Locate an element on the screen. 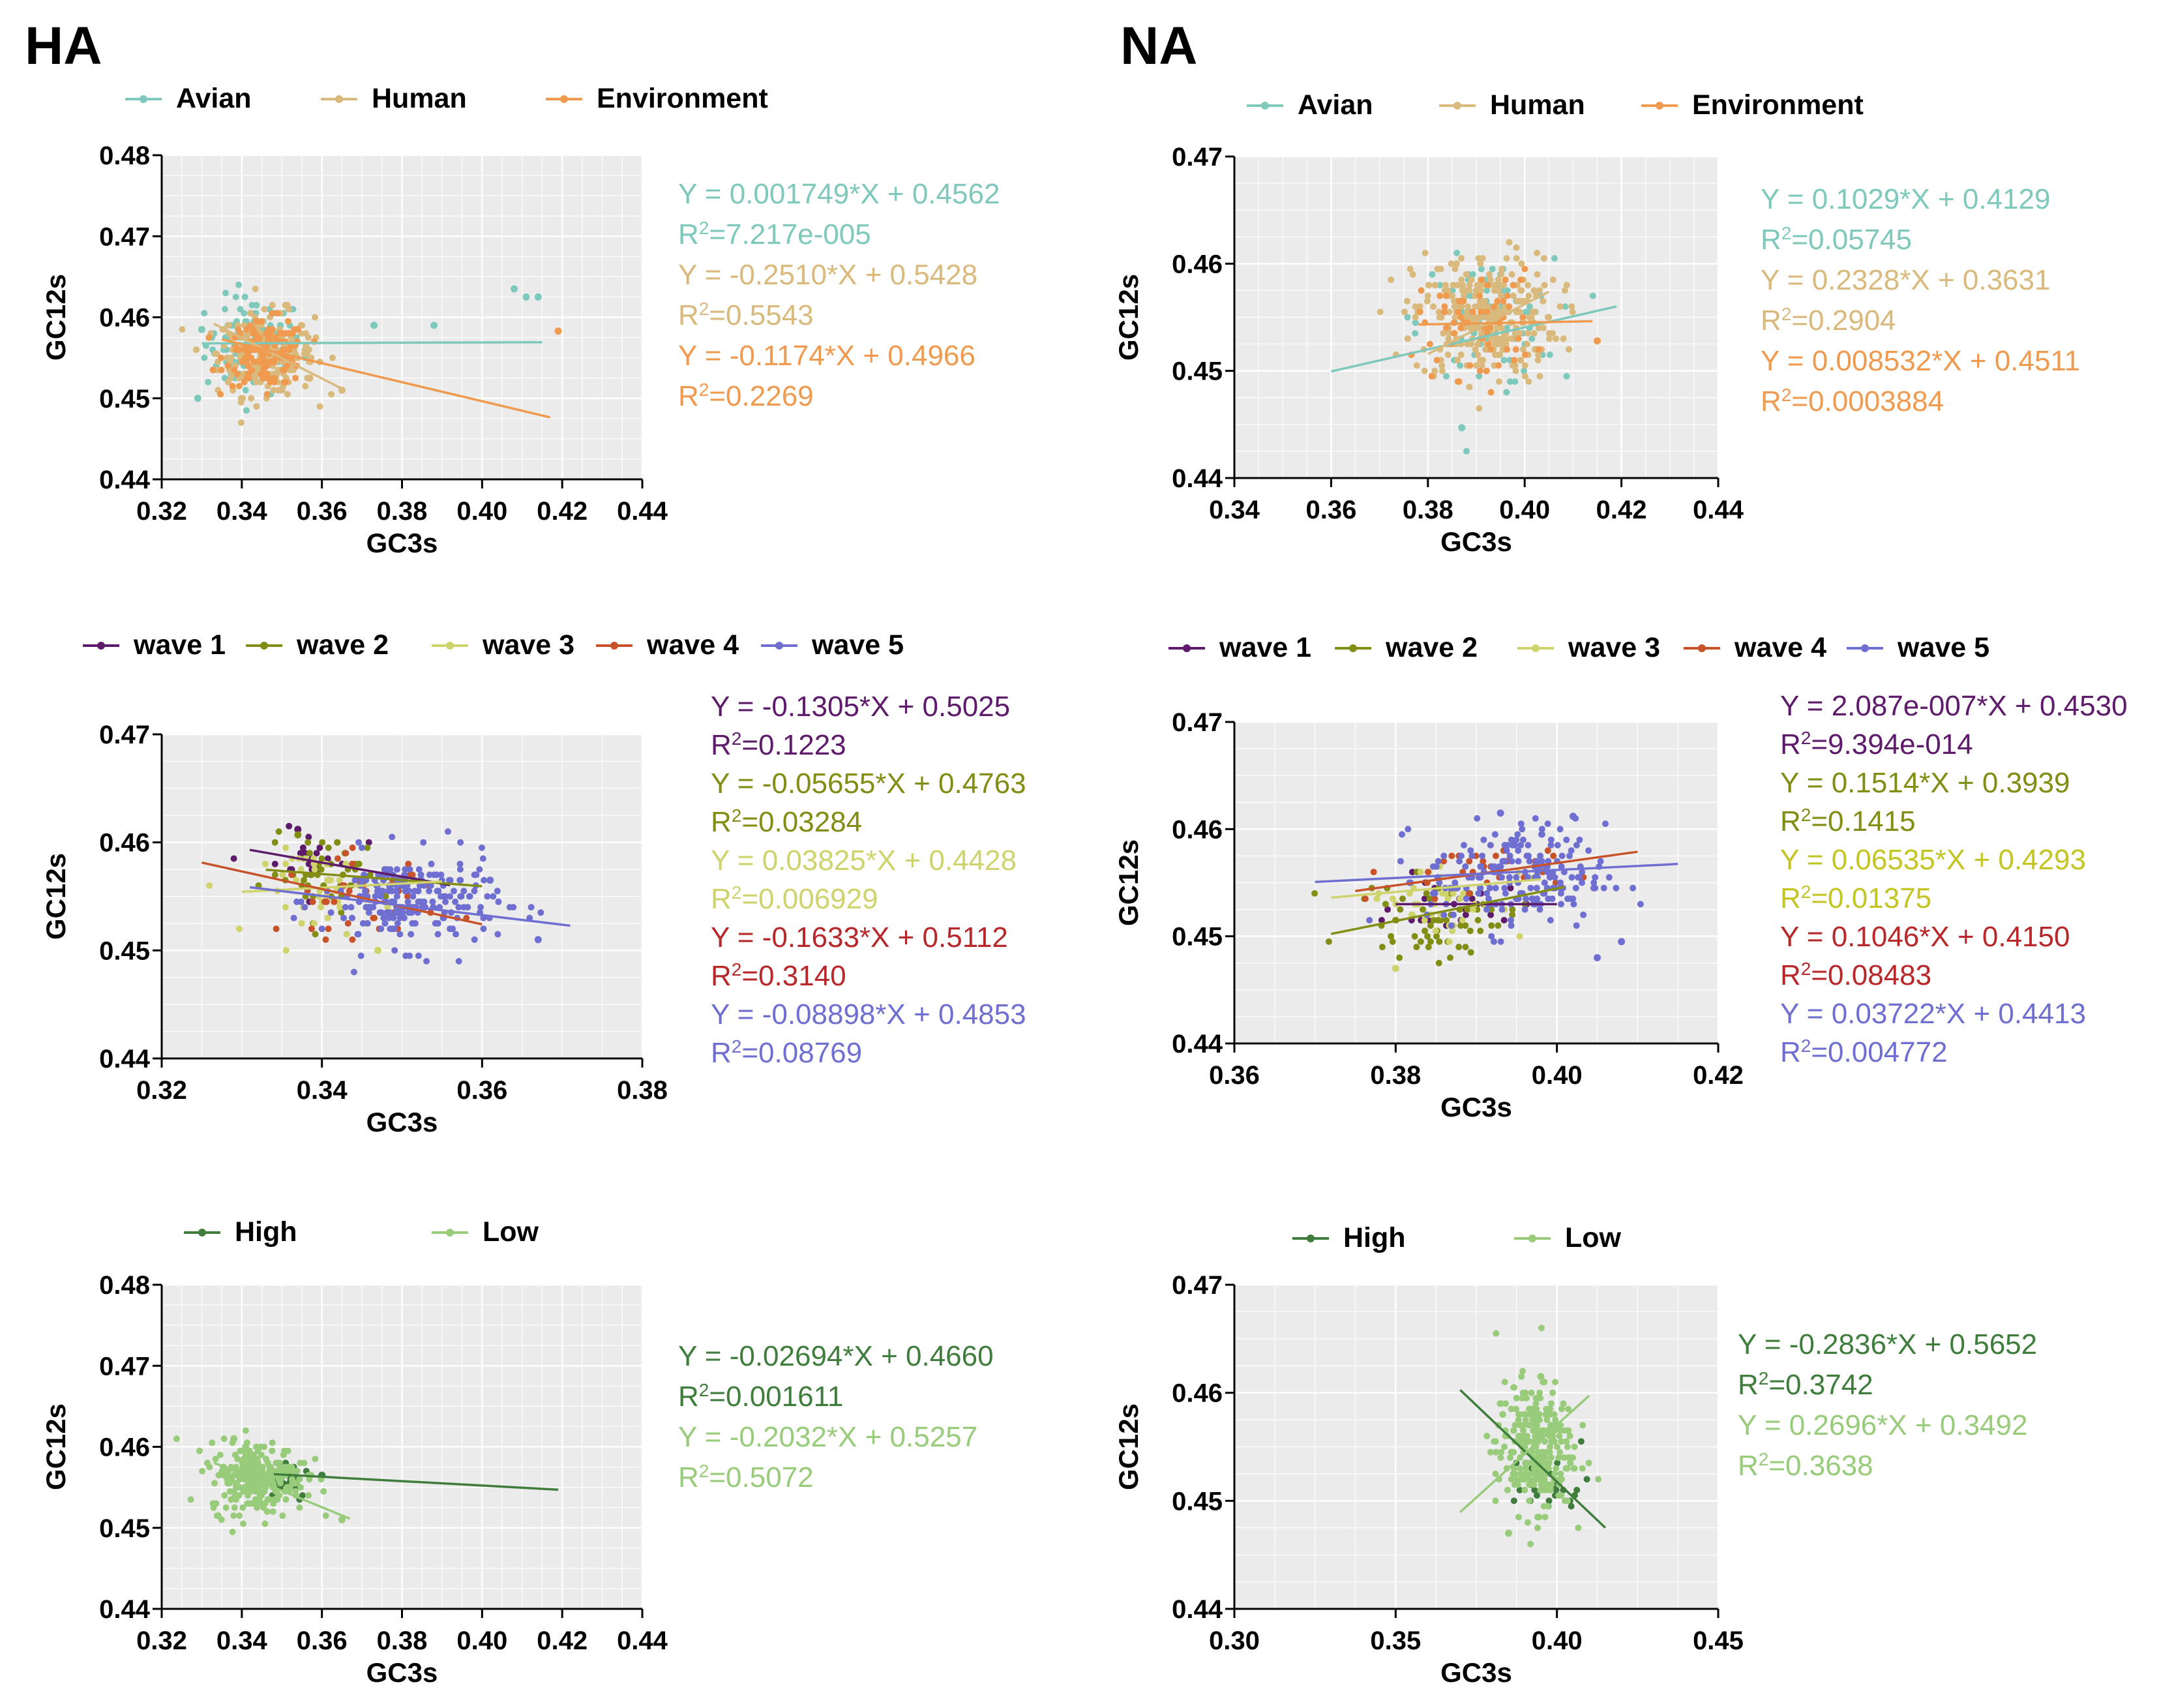 This screenshot has height=1708, width=2174. x-tick-label: 0.34 is located at coordinates (1234, 510).